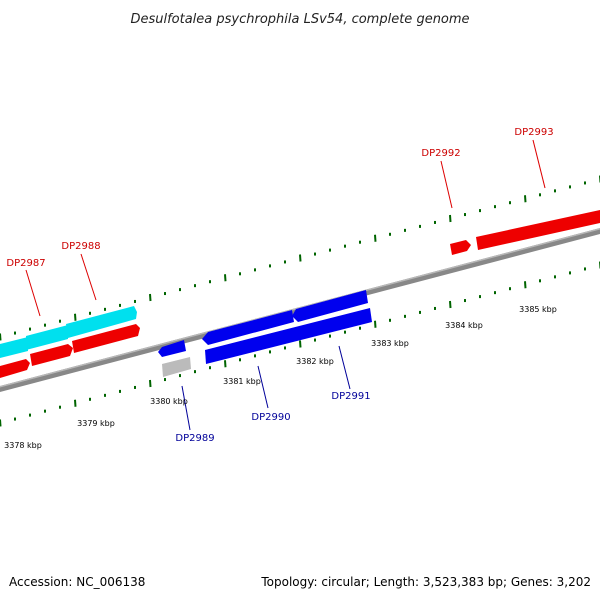  I want to click on forward-gene-dp2992, so click(460, 247).